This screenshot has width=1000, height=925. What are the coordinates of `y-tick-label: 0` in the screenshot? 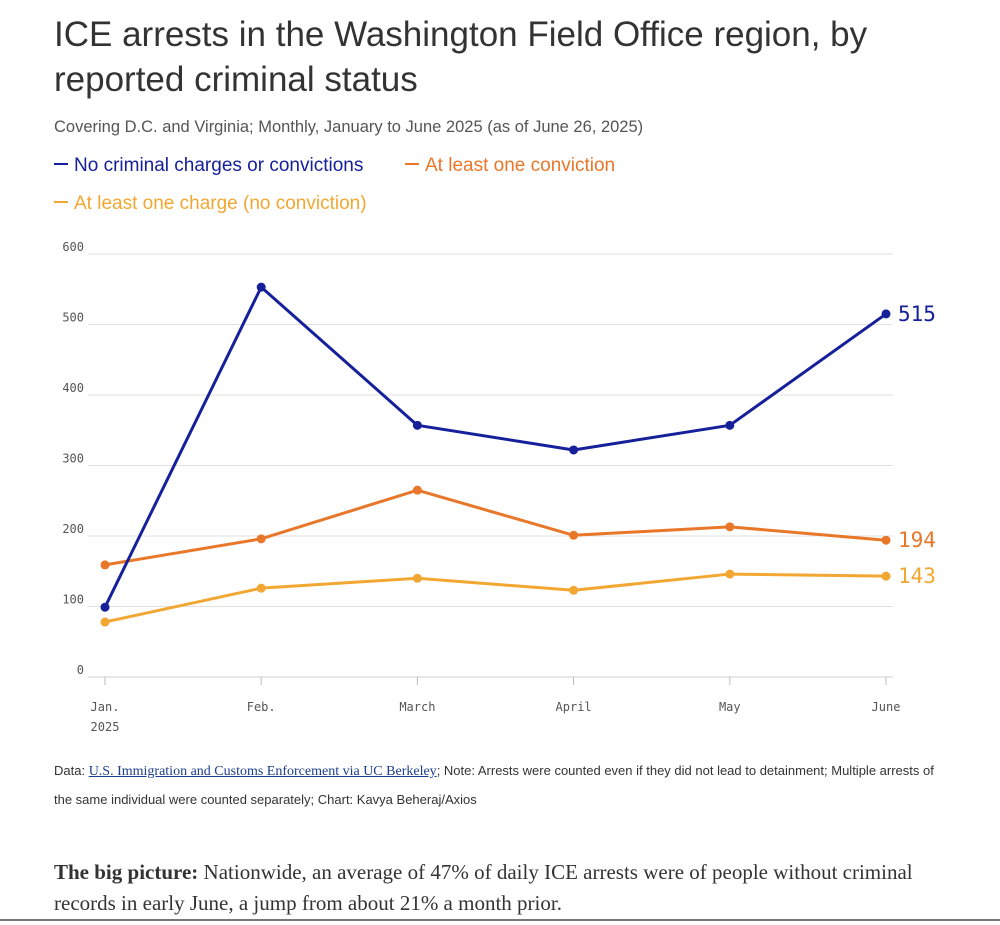 It's located at (80, 670).